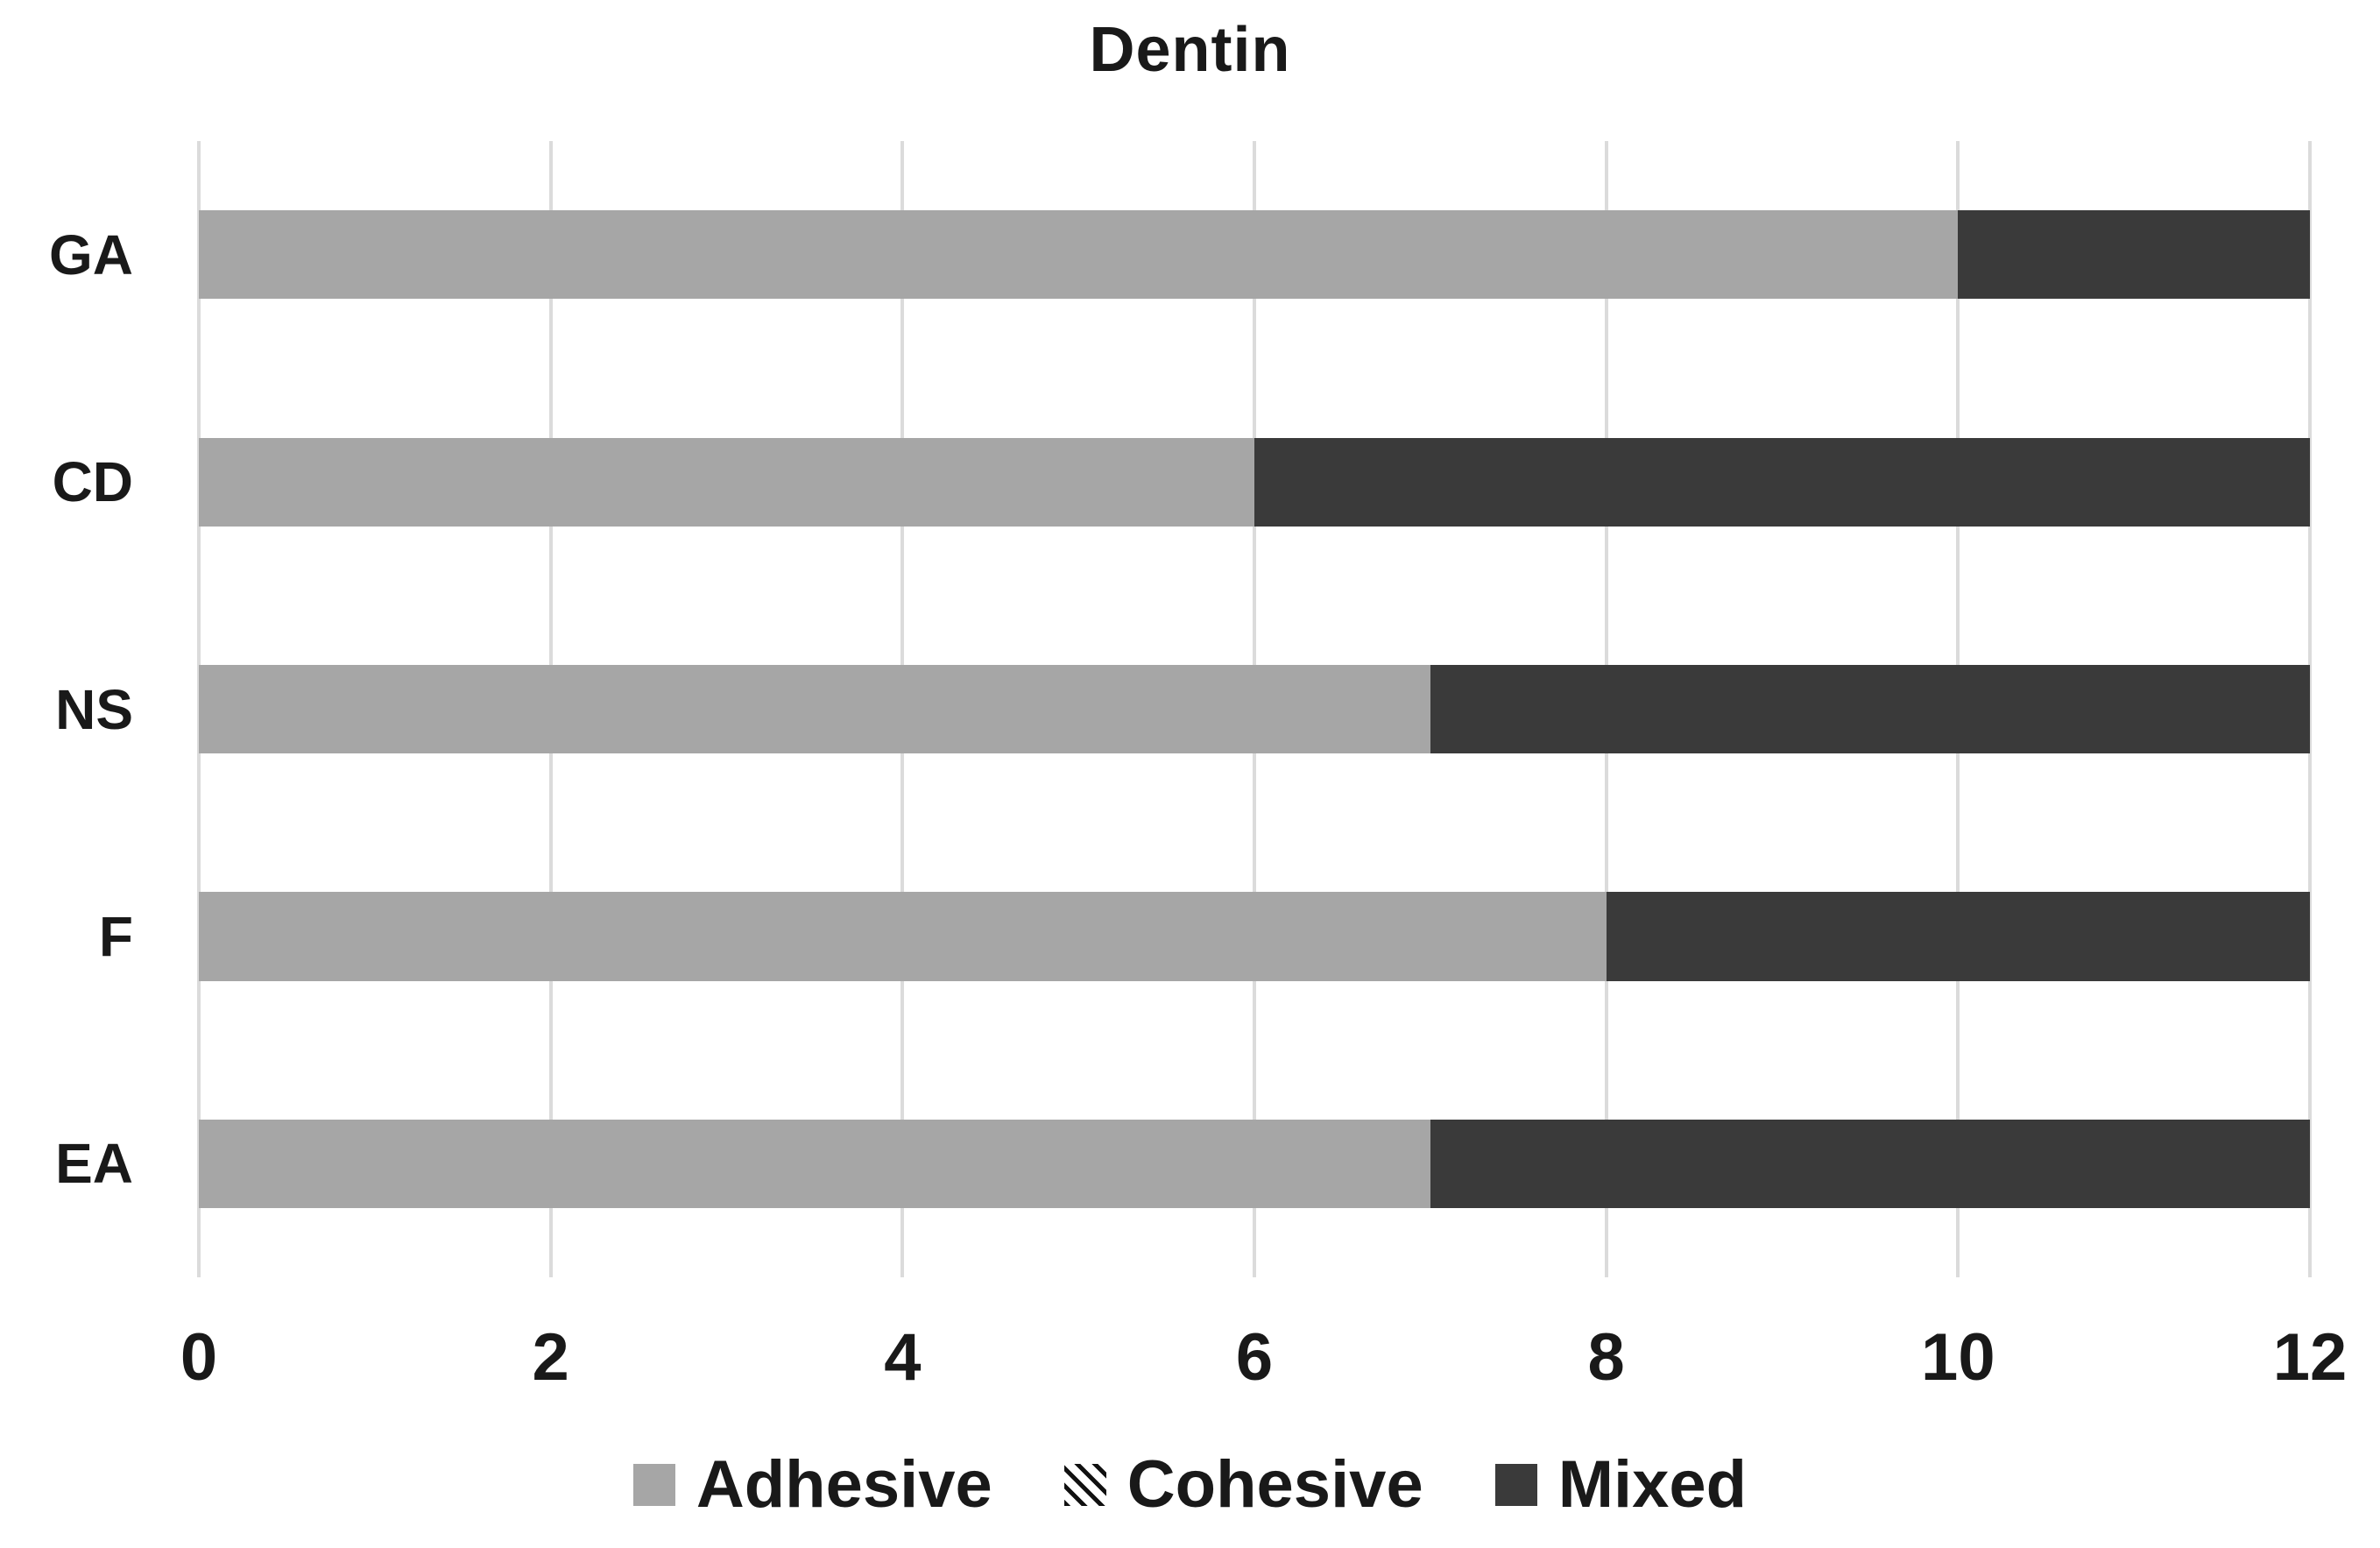 This screenshot has width=2380, height=1548. I want to click on y-axis-label-ns: NS, so click(94, 709).